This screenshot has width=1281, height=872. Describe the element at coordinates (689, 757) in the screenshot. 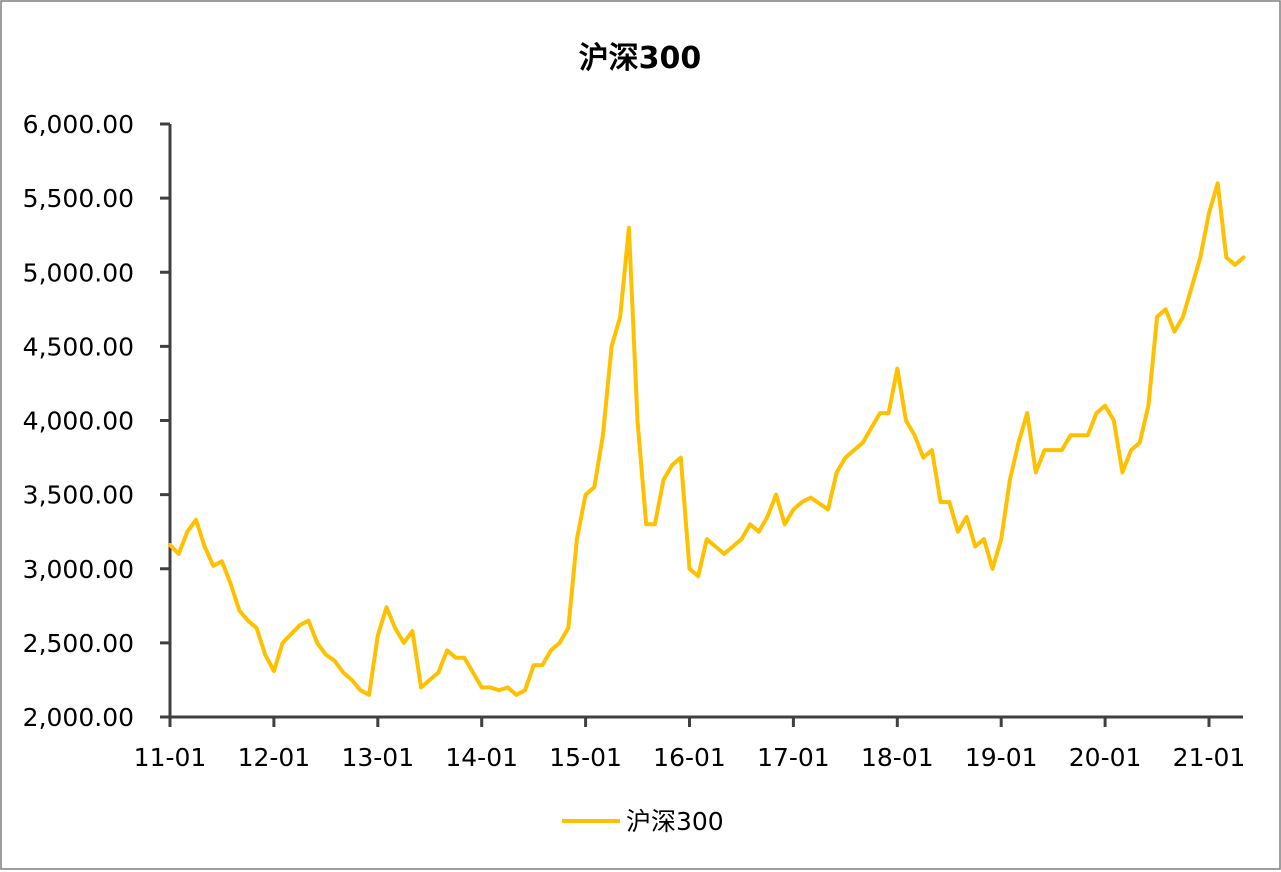

I see `x-tick-label: 16-01` at that location.